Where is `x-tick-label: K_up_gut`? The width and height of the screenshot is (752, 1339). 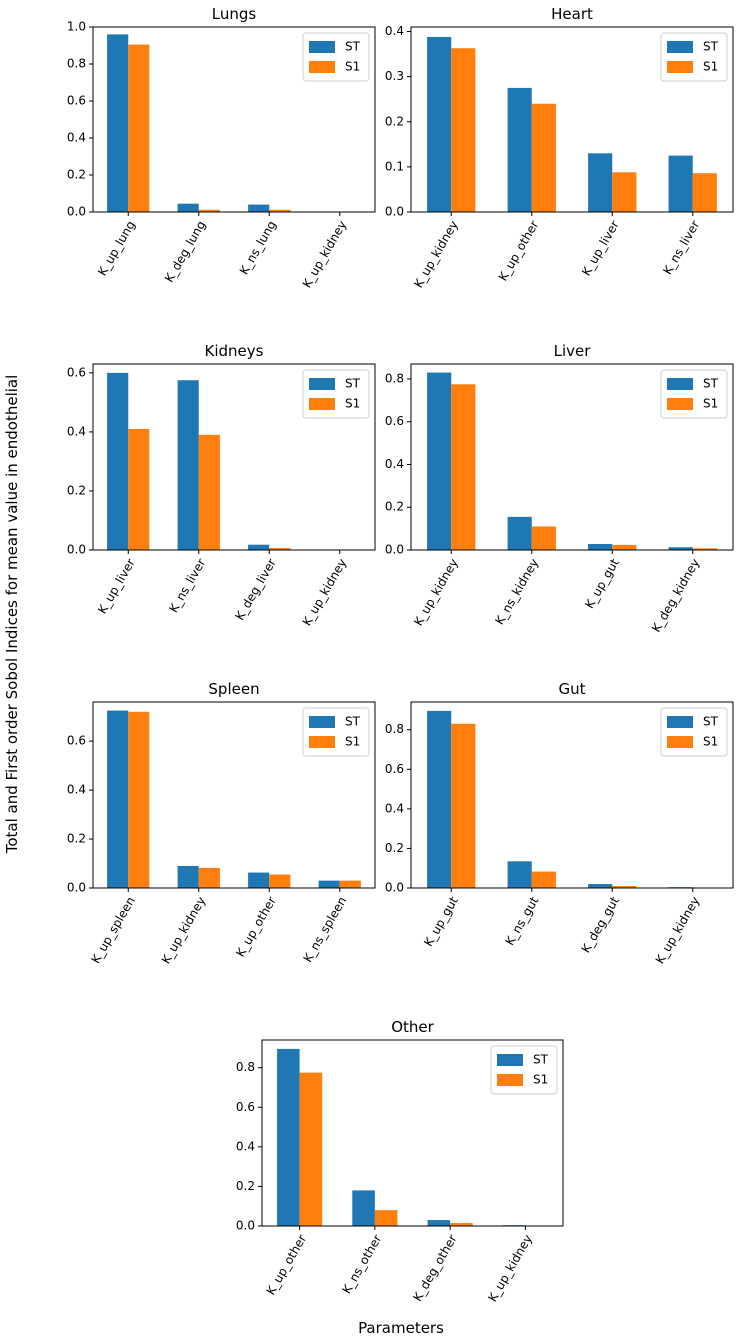
x-tick-label: K_up_gut is located at coordinates (441, 921).